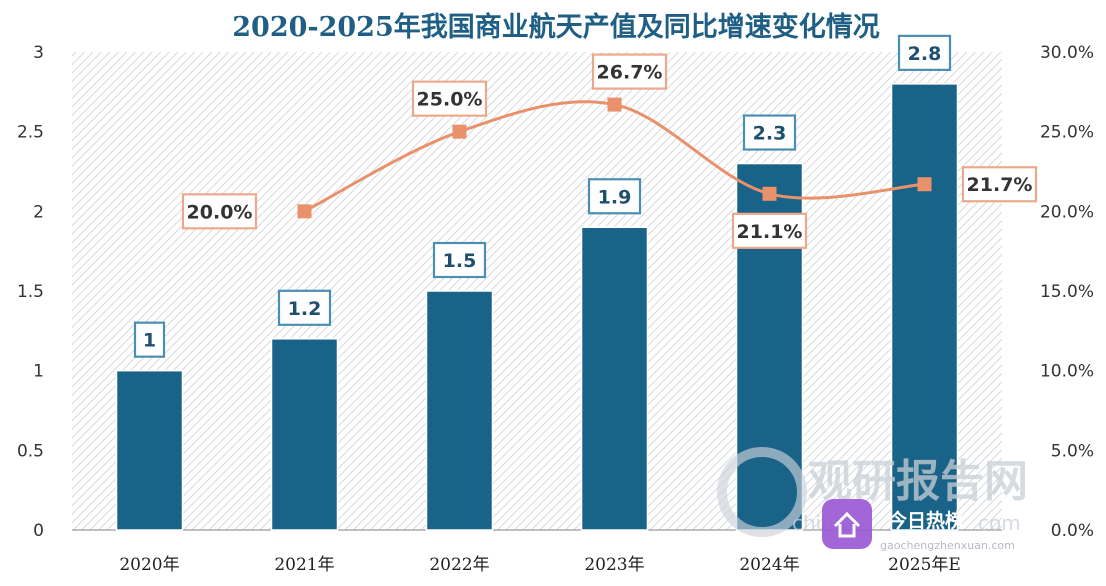 This screenshot has width=1106, height=586. I want to click on x-tick-label: 2020年, so click(149, 565).